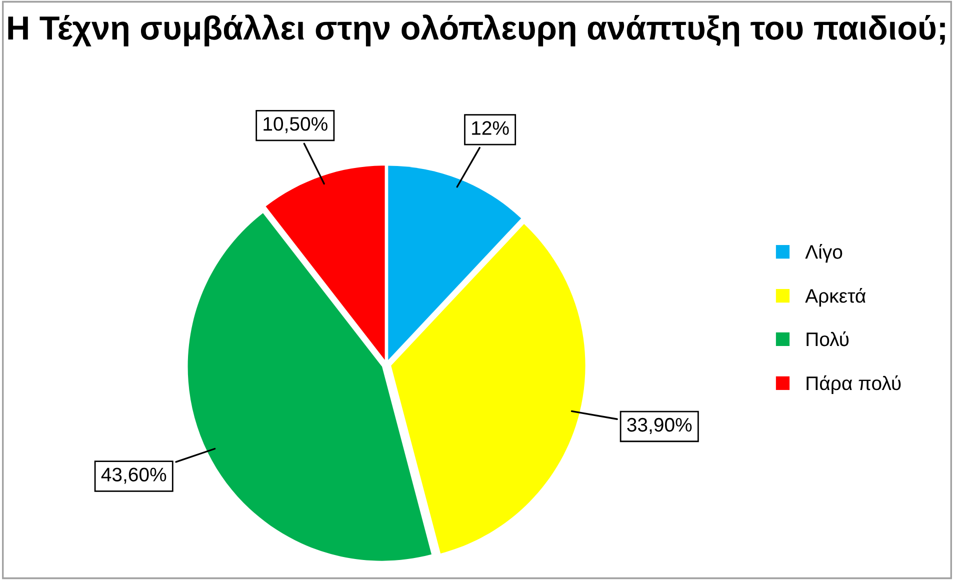 This screenshot has height=580, width=954. What do you see at coordinates (476, 30) in the screenshot?
I see `chart-title: Η Τέχνη συμβάλλει στην ολόπλευρη ανάπτυξη του παιδιού;` at bounding box center [476, 30].